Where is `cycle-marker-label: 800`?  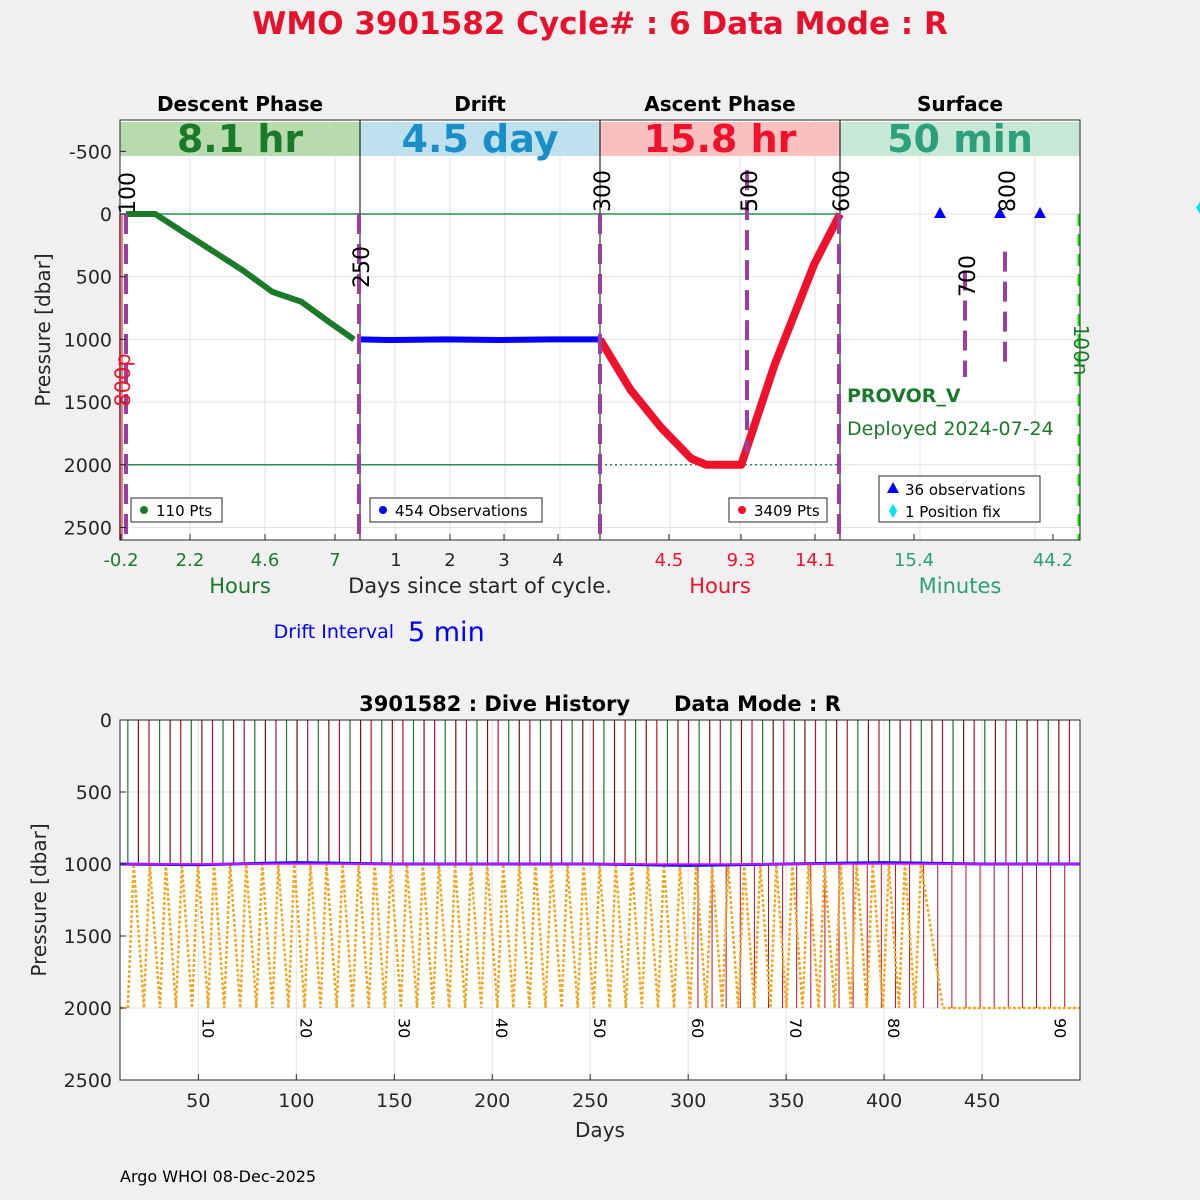
cycle-marker-label: 800 is located at coordinates (1008, 191).